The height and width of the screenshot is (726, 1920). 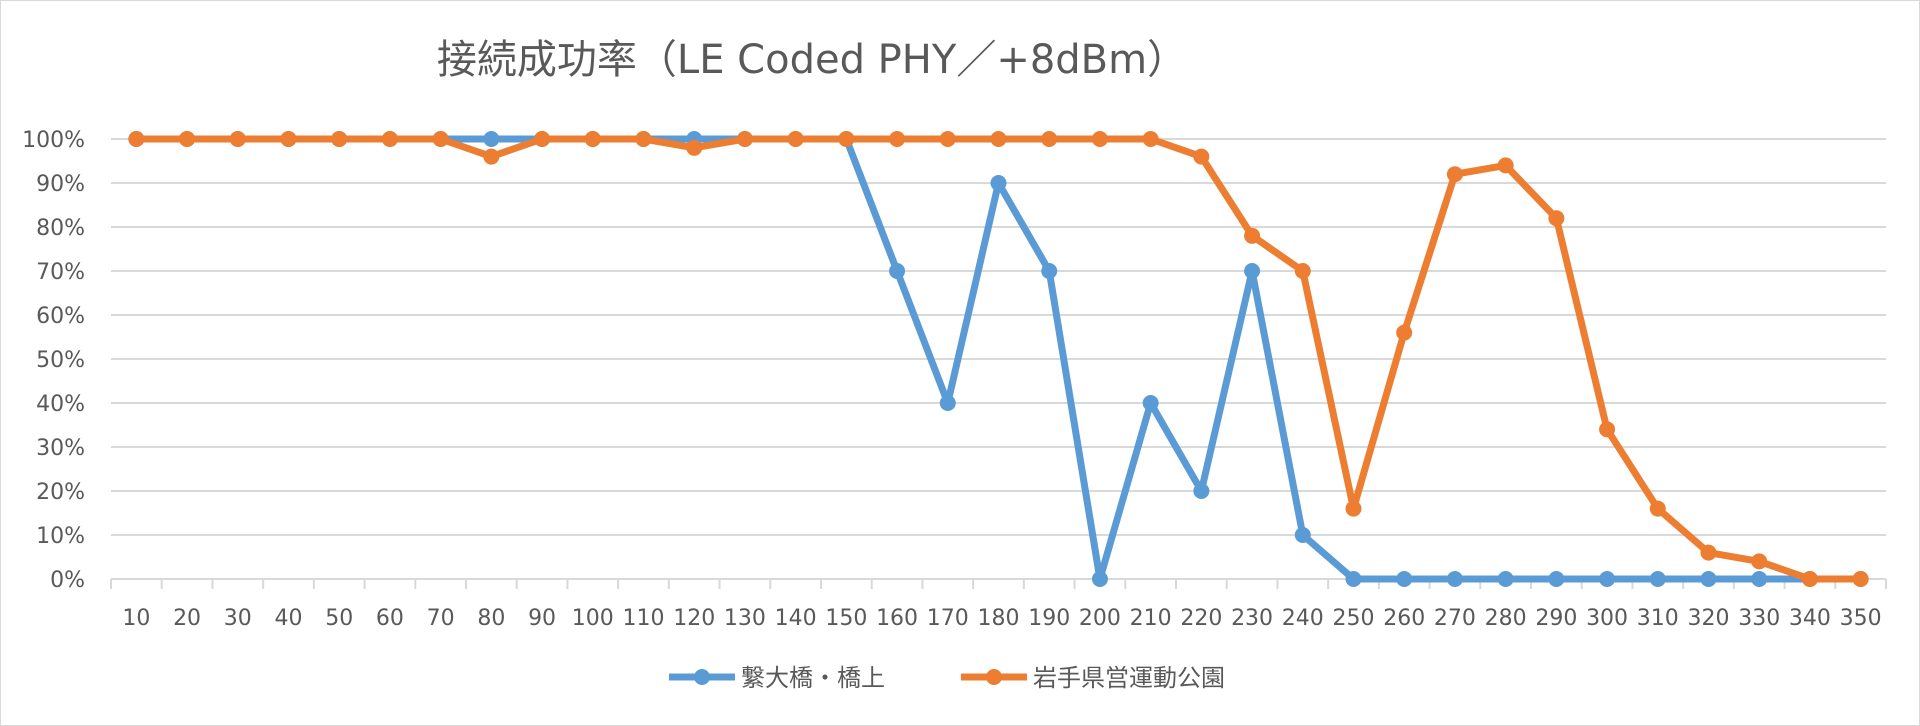 What do you see at coordinates (812, 60) in the screenshot?
I see `chart-title: 接続成功率（LE Coded PHY／+8dBm）` at bounding box center [812, 60].